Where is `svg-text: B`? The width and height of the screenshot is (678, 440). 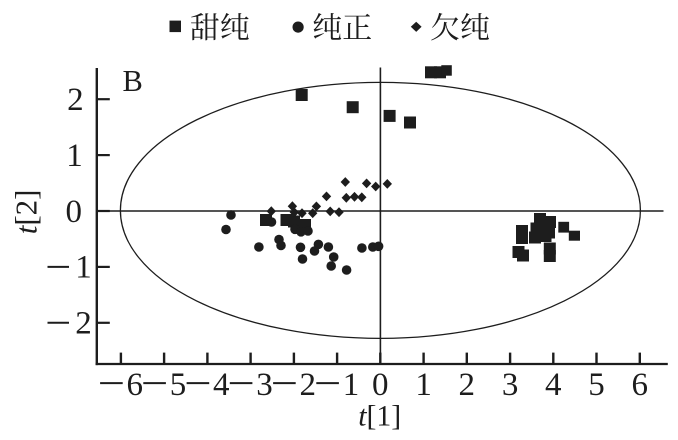 svg-text: B is located at coordinates (133, 81).